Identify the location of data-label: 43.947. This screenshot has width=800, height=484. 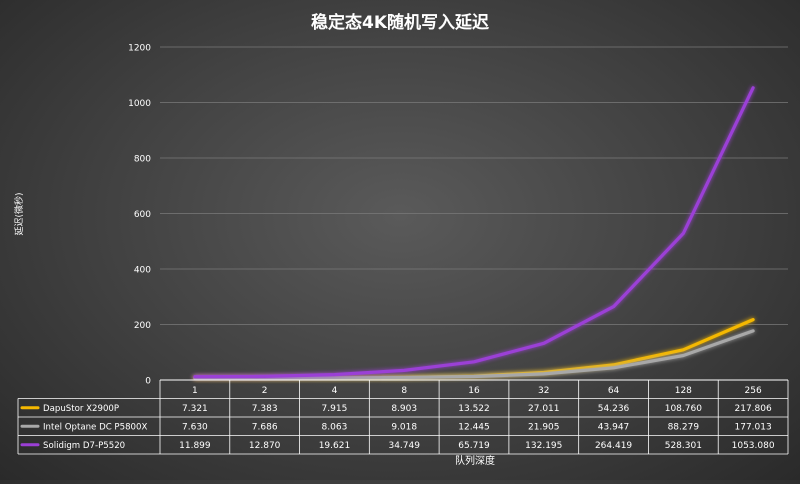
(614, 427).